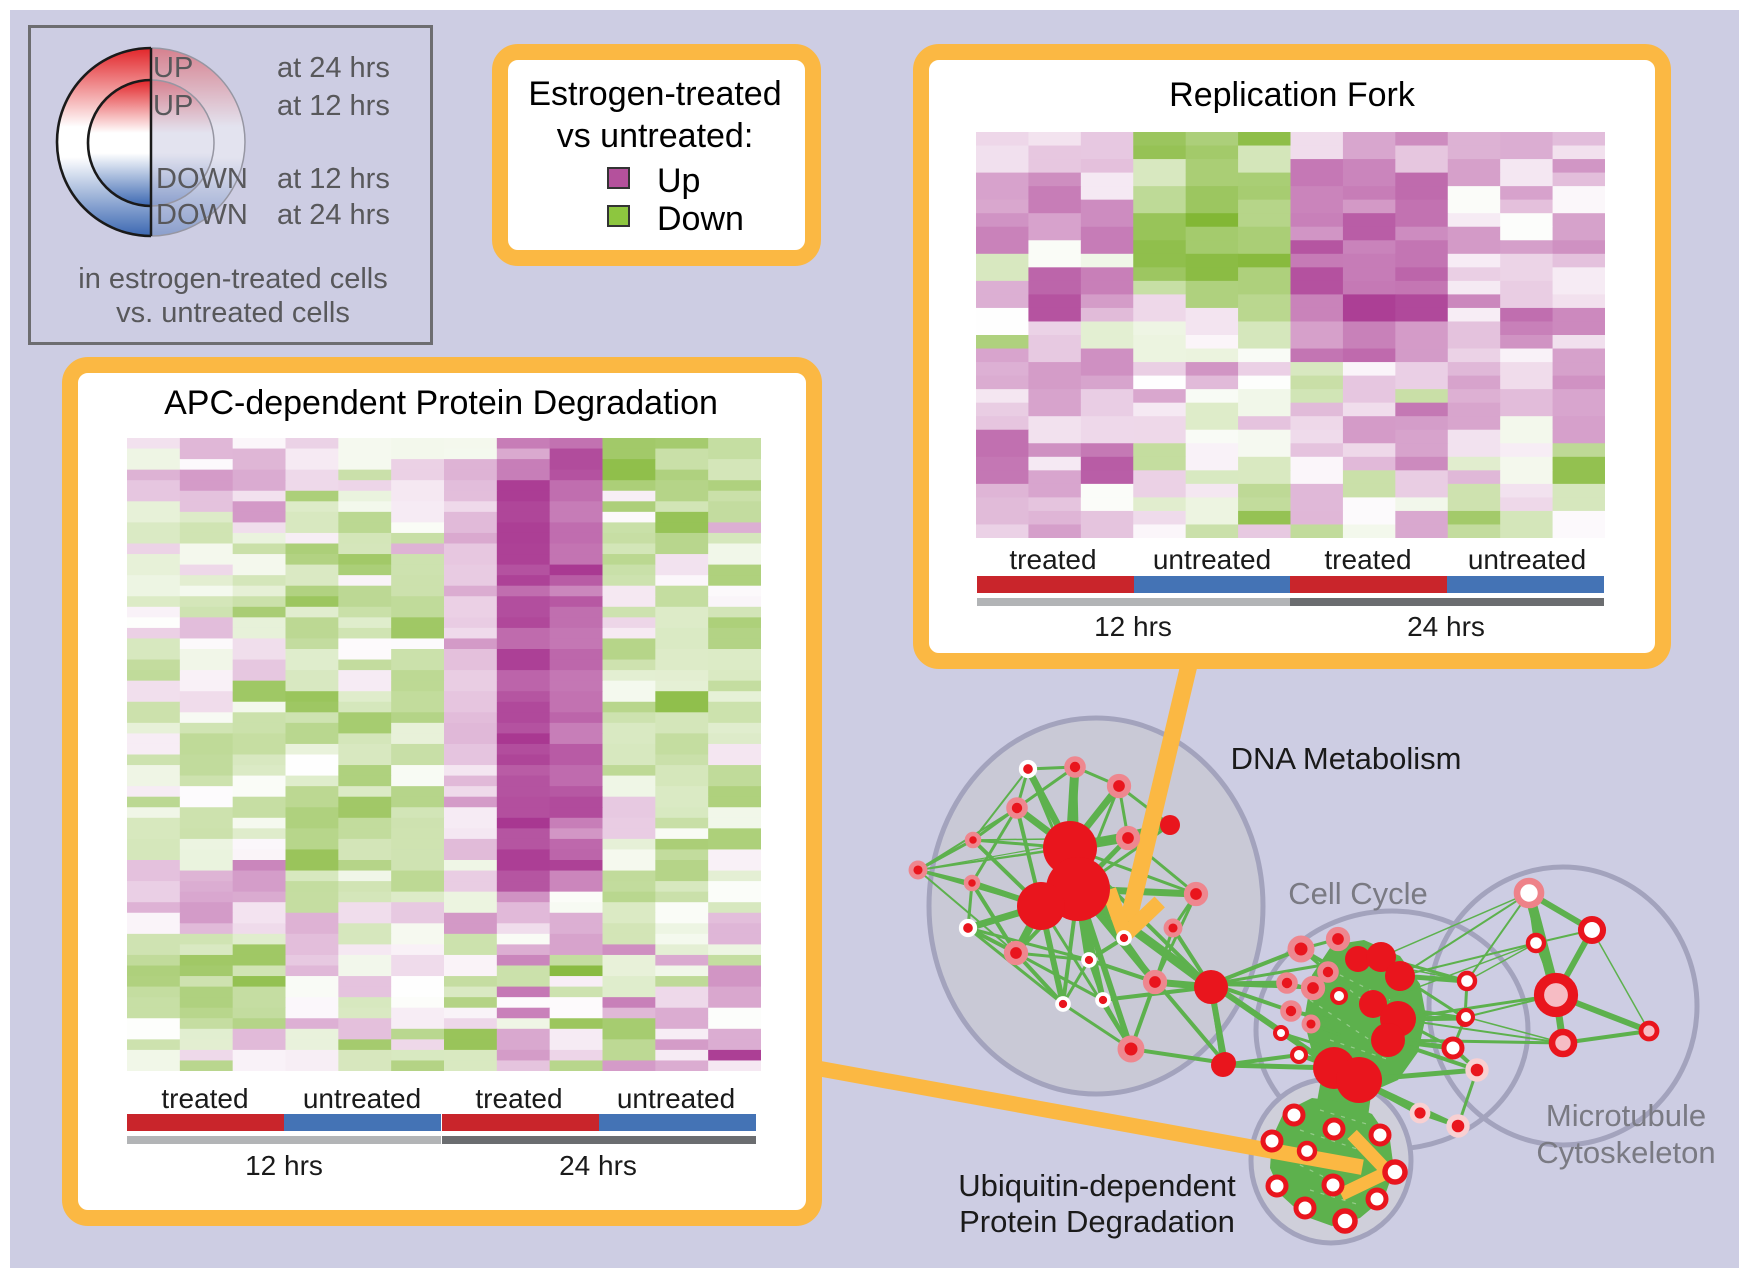 This screenshot has height=1279, width=1750. I want to click on svg-text: Cell Cycle, so click(1358, 893).